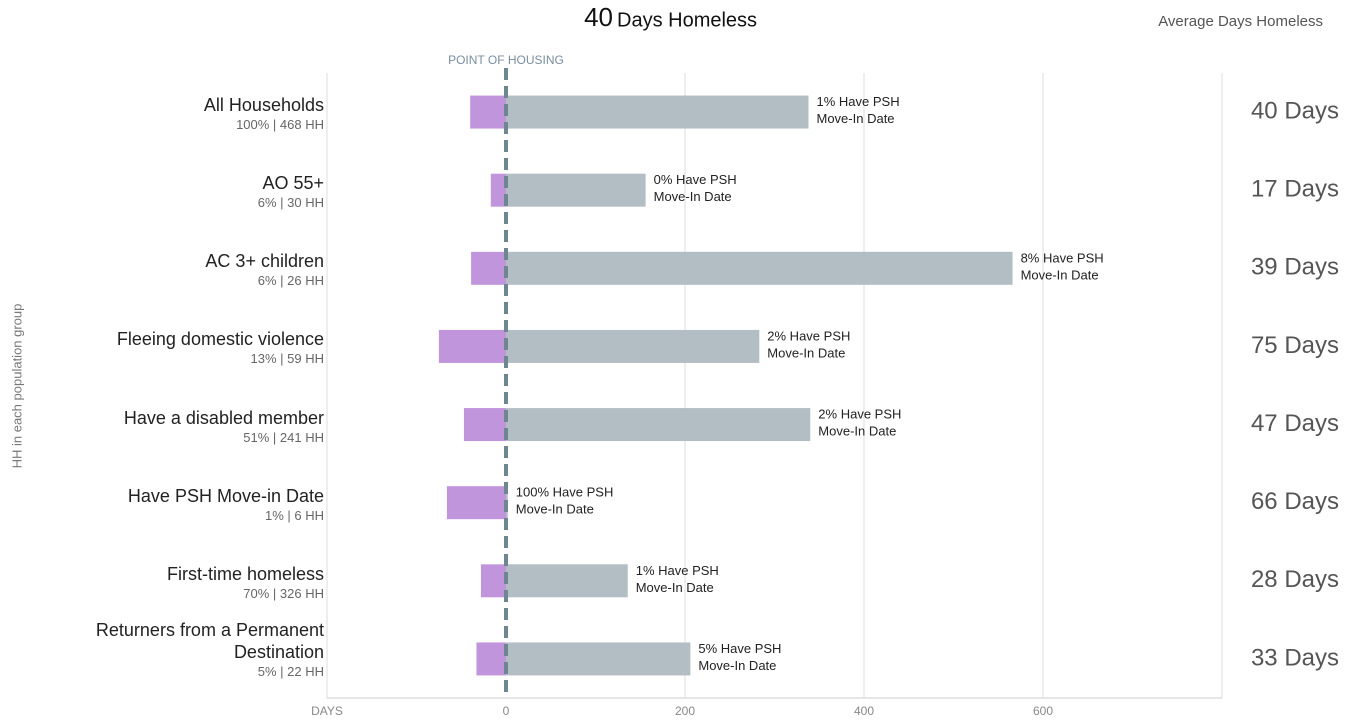 The image size is (1355, 721). I want to click on category-sublabel: 100% | 468 HH, so click(280, 125).